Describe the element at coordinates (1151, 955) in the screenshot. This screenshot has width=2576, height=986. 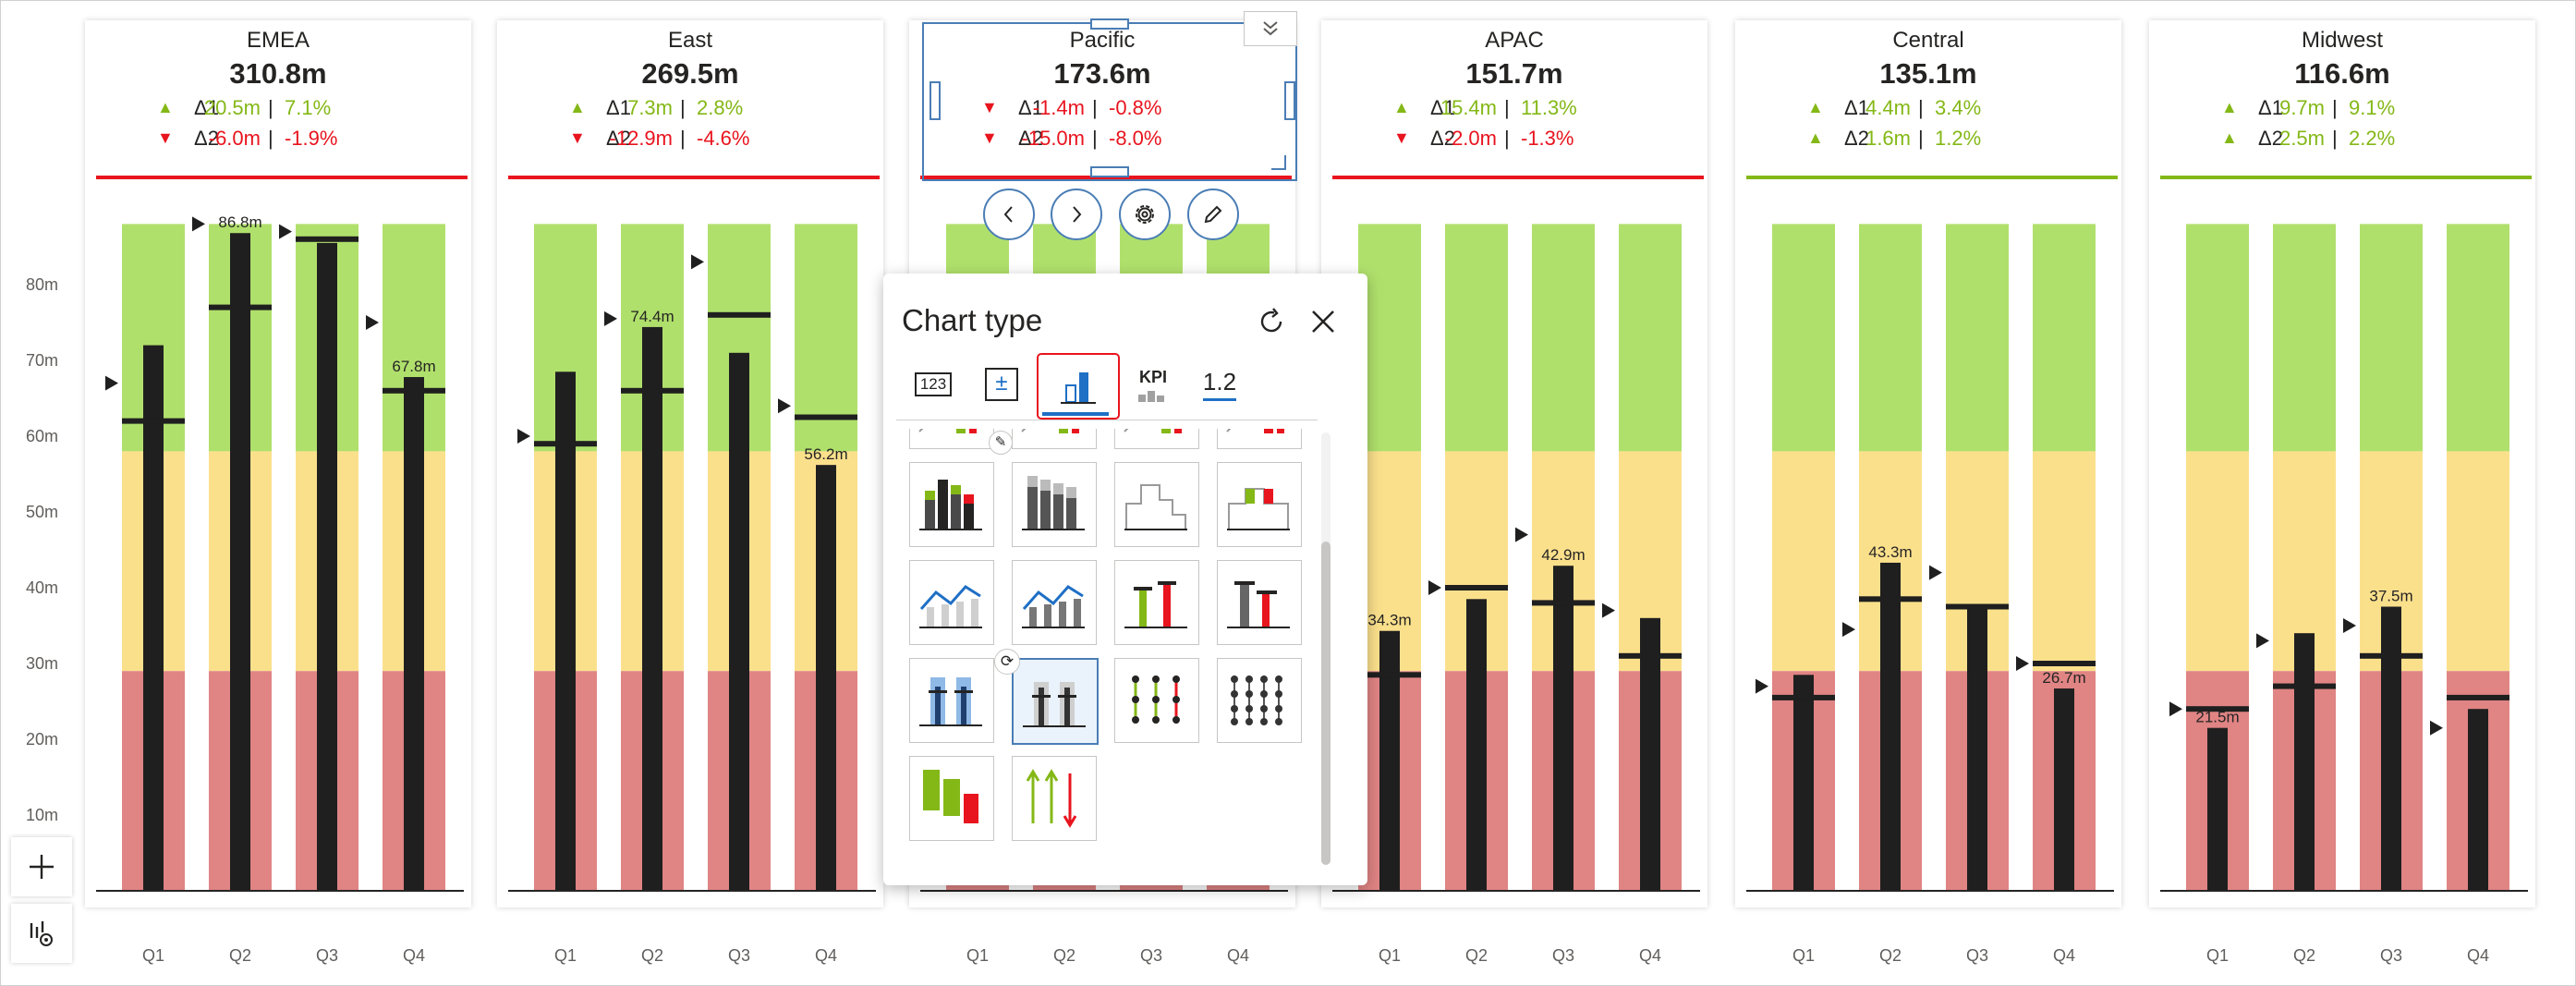
I see `category-label: Q3` at that location.